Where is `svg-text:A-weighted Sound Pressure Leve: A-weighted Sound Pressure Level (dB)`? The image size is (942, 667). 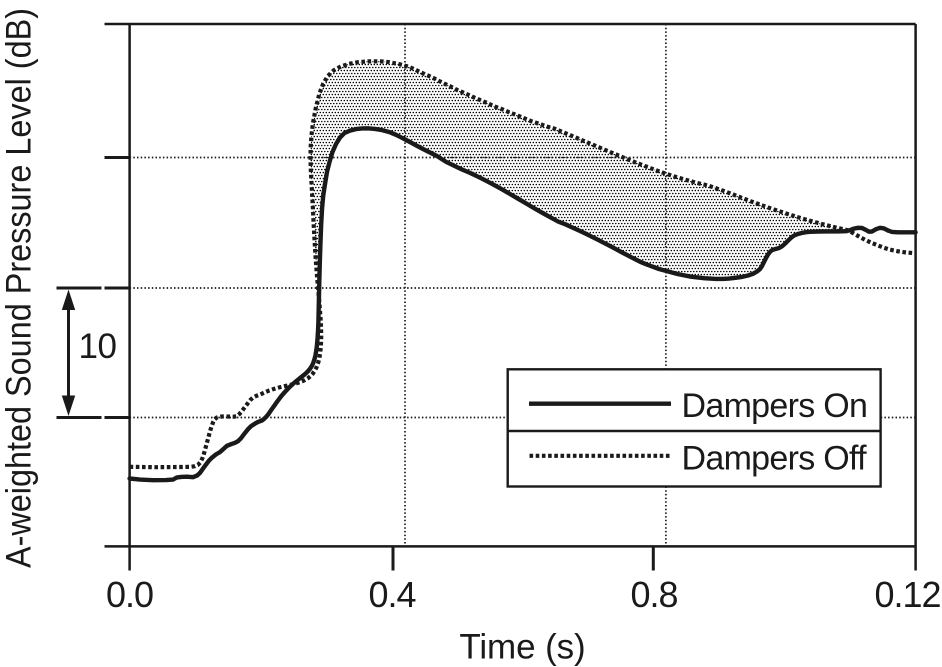 svg-text:A-weighted Sound Pressure Leve: A-weighted Sound Pressure Level (dB) is located at coordinates (19, 288).